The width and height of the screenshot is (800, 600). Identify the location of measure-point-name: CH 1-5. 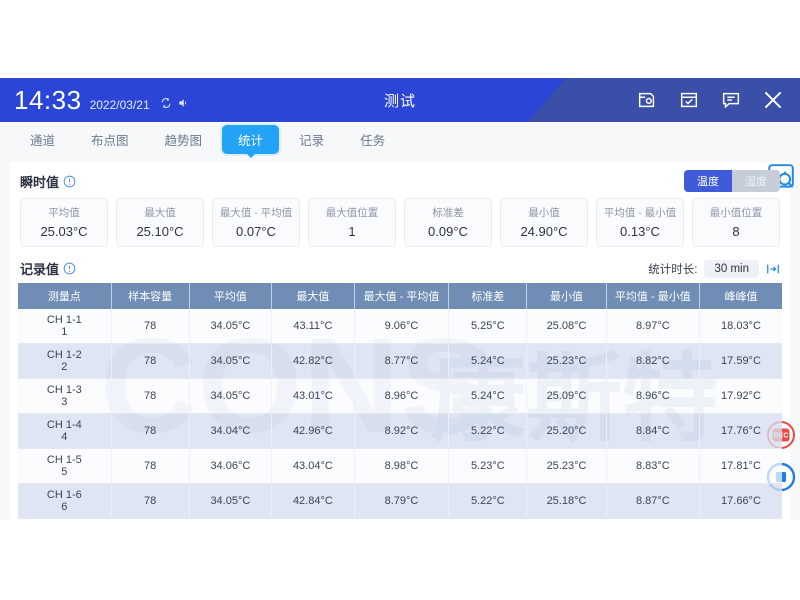
(64, 460).